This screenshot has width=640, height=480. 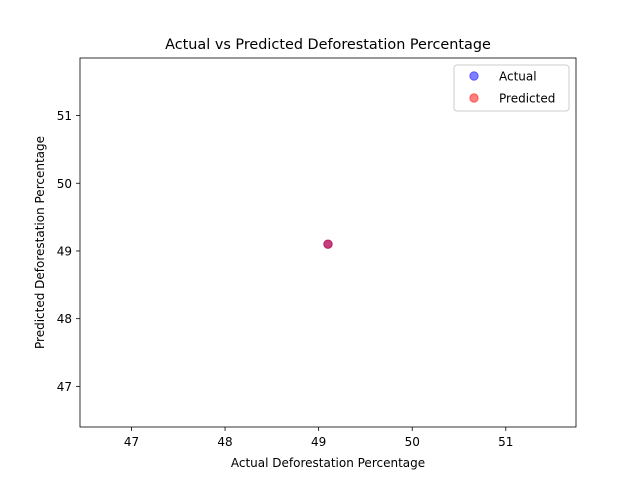 I want to click on x-axis-label: Actual Deforestation Percentage, so click(x=328, y=463).